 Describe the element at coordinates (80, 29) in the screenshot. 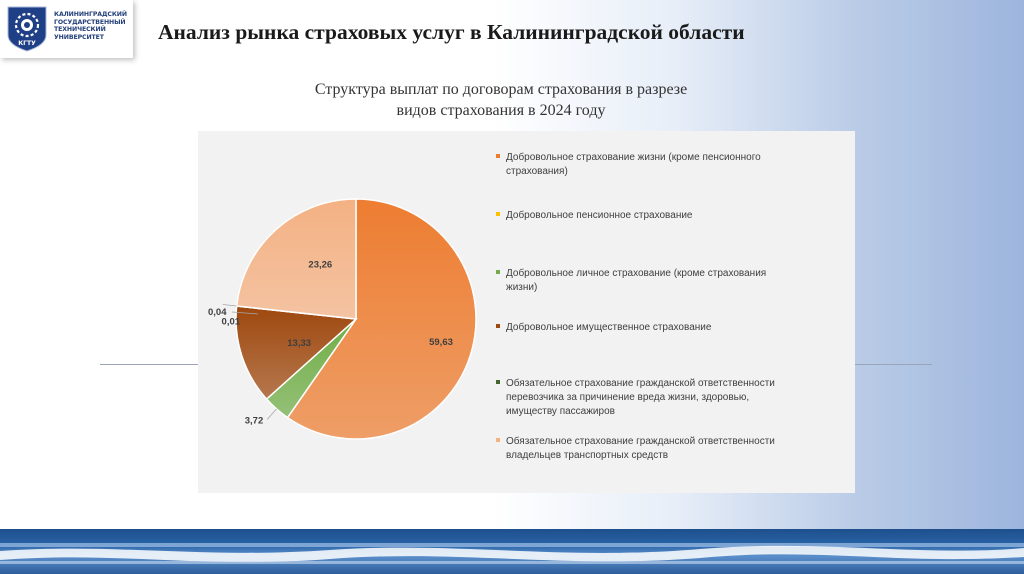

I see `logo-line: ТЕХНИЧЕСКИЙ` at that location.